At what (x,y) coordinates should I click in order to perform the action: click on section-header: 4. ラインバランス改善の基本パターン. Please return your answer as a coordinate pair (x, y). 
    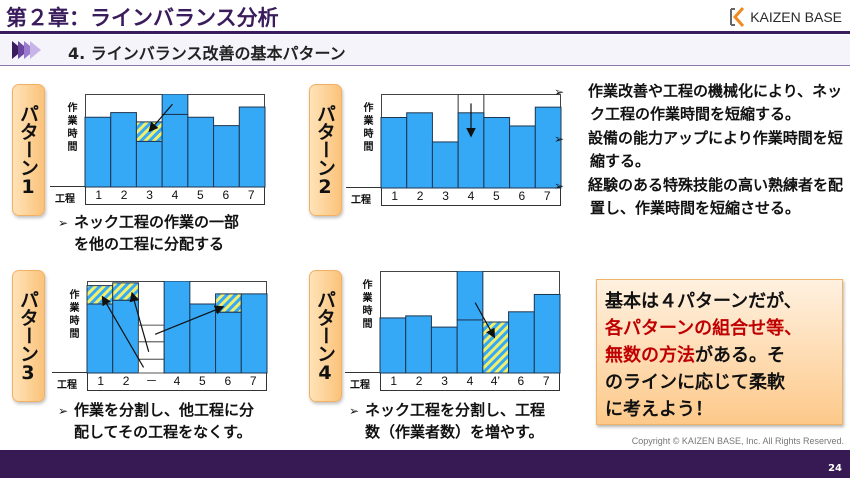
    Looking at the image, I should click on (425, 50).